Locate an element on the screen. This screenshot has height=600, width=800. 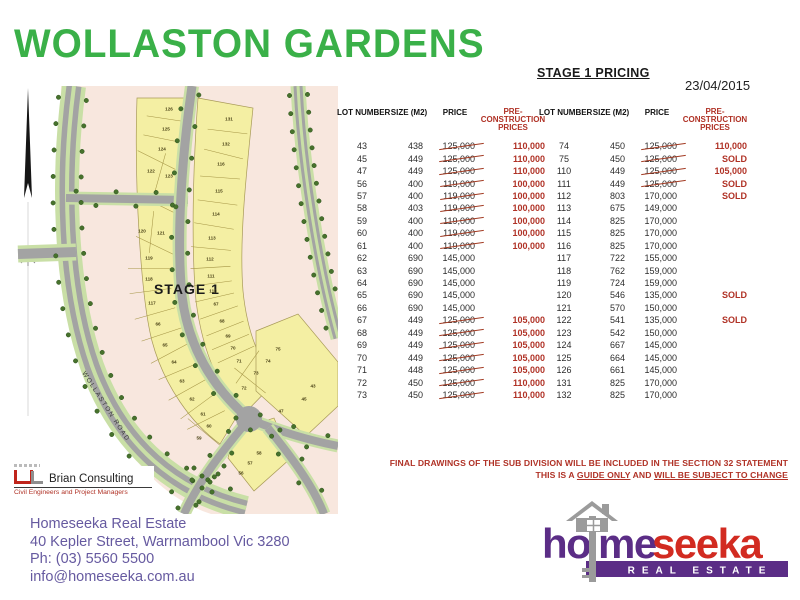
table-row: 62 690 145,000 is located at coordinates (444, 258).